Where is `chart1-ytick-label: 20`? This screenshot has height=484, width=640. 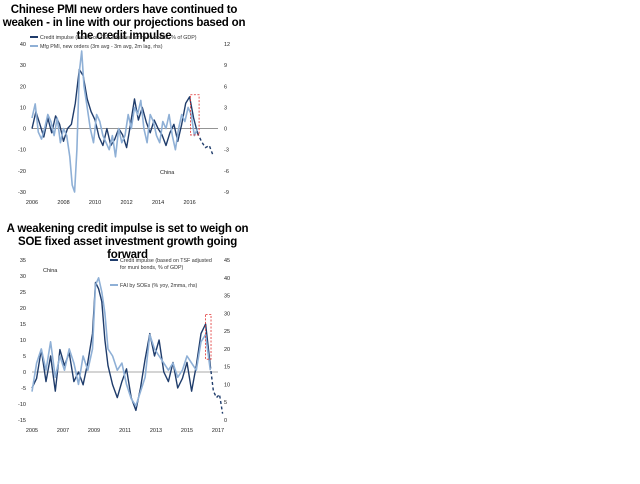 chart1-ytick-label: 20 is located at coordinates (23, 87).